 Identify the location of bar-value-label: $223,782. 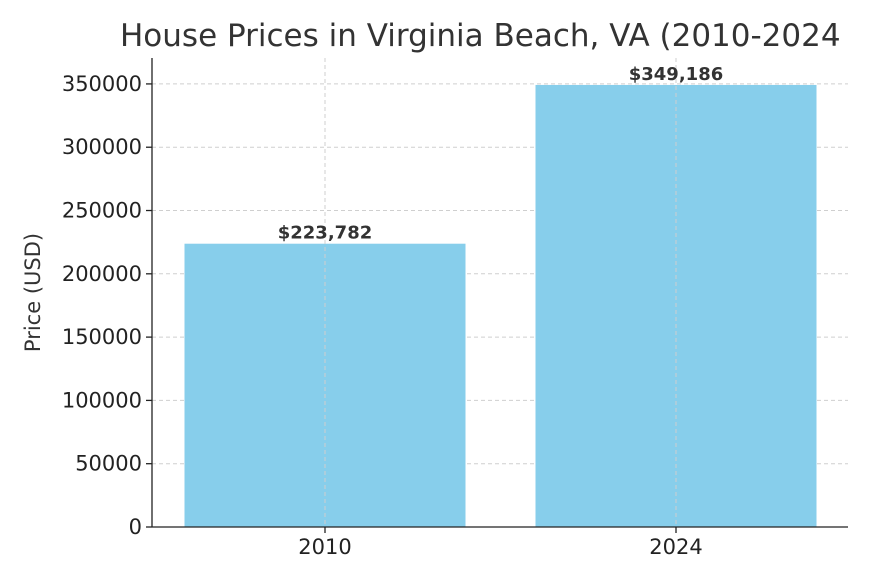
(325, 233).